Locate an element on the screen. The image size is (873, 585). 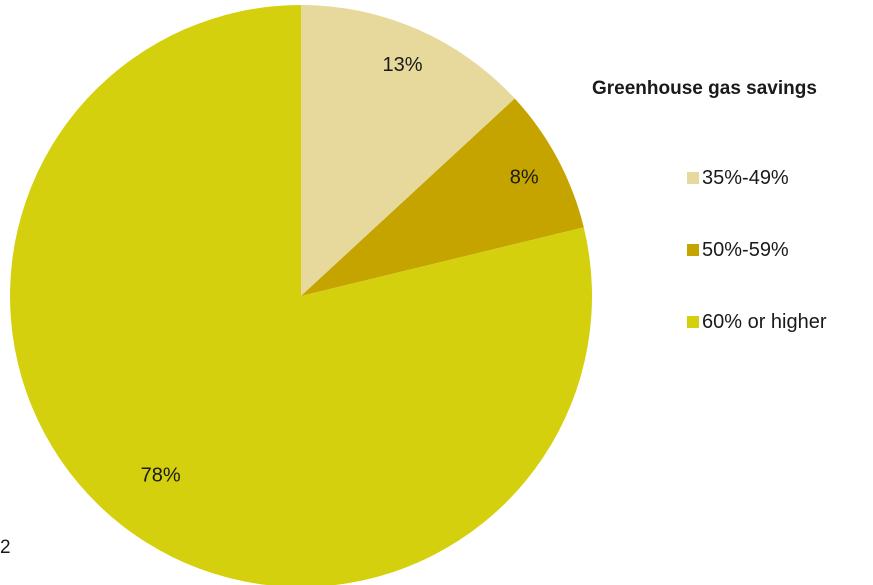
legend-title: Greenhouse gas savings is located at coordinates (704, 88).